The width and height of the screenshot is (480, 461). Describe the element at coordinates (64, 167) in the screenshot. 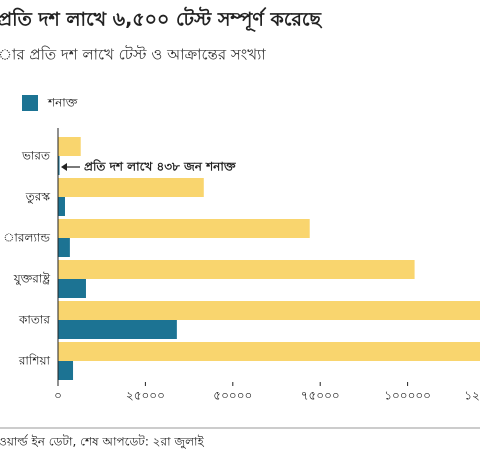

I see `annotation-arrowhead` at that location.